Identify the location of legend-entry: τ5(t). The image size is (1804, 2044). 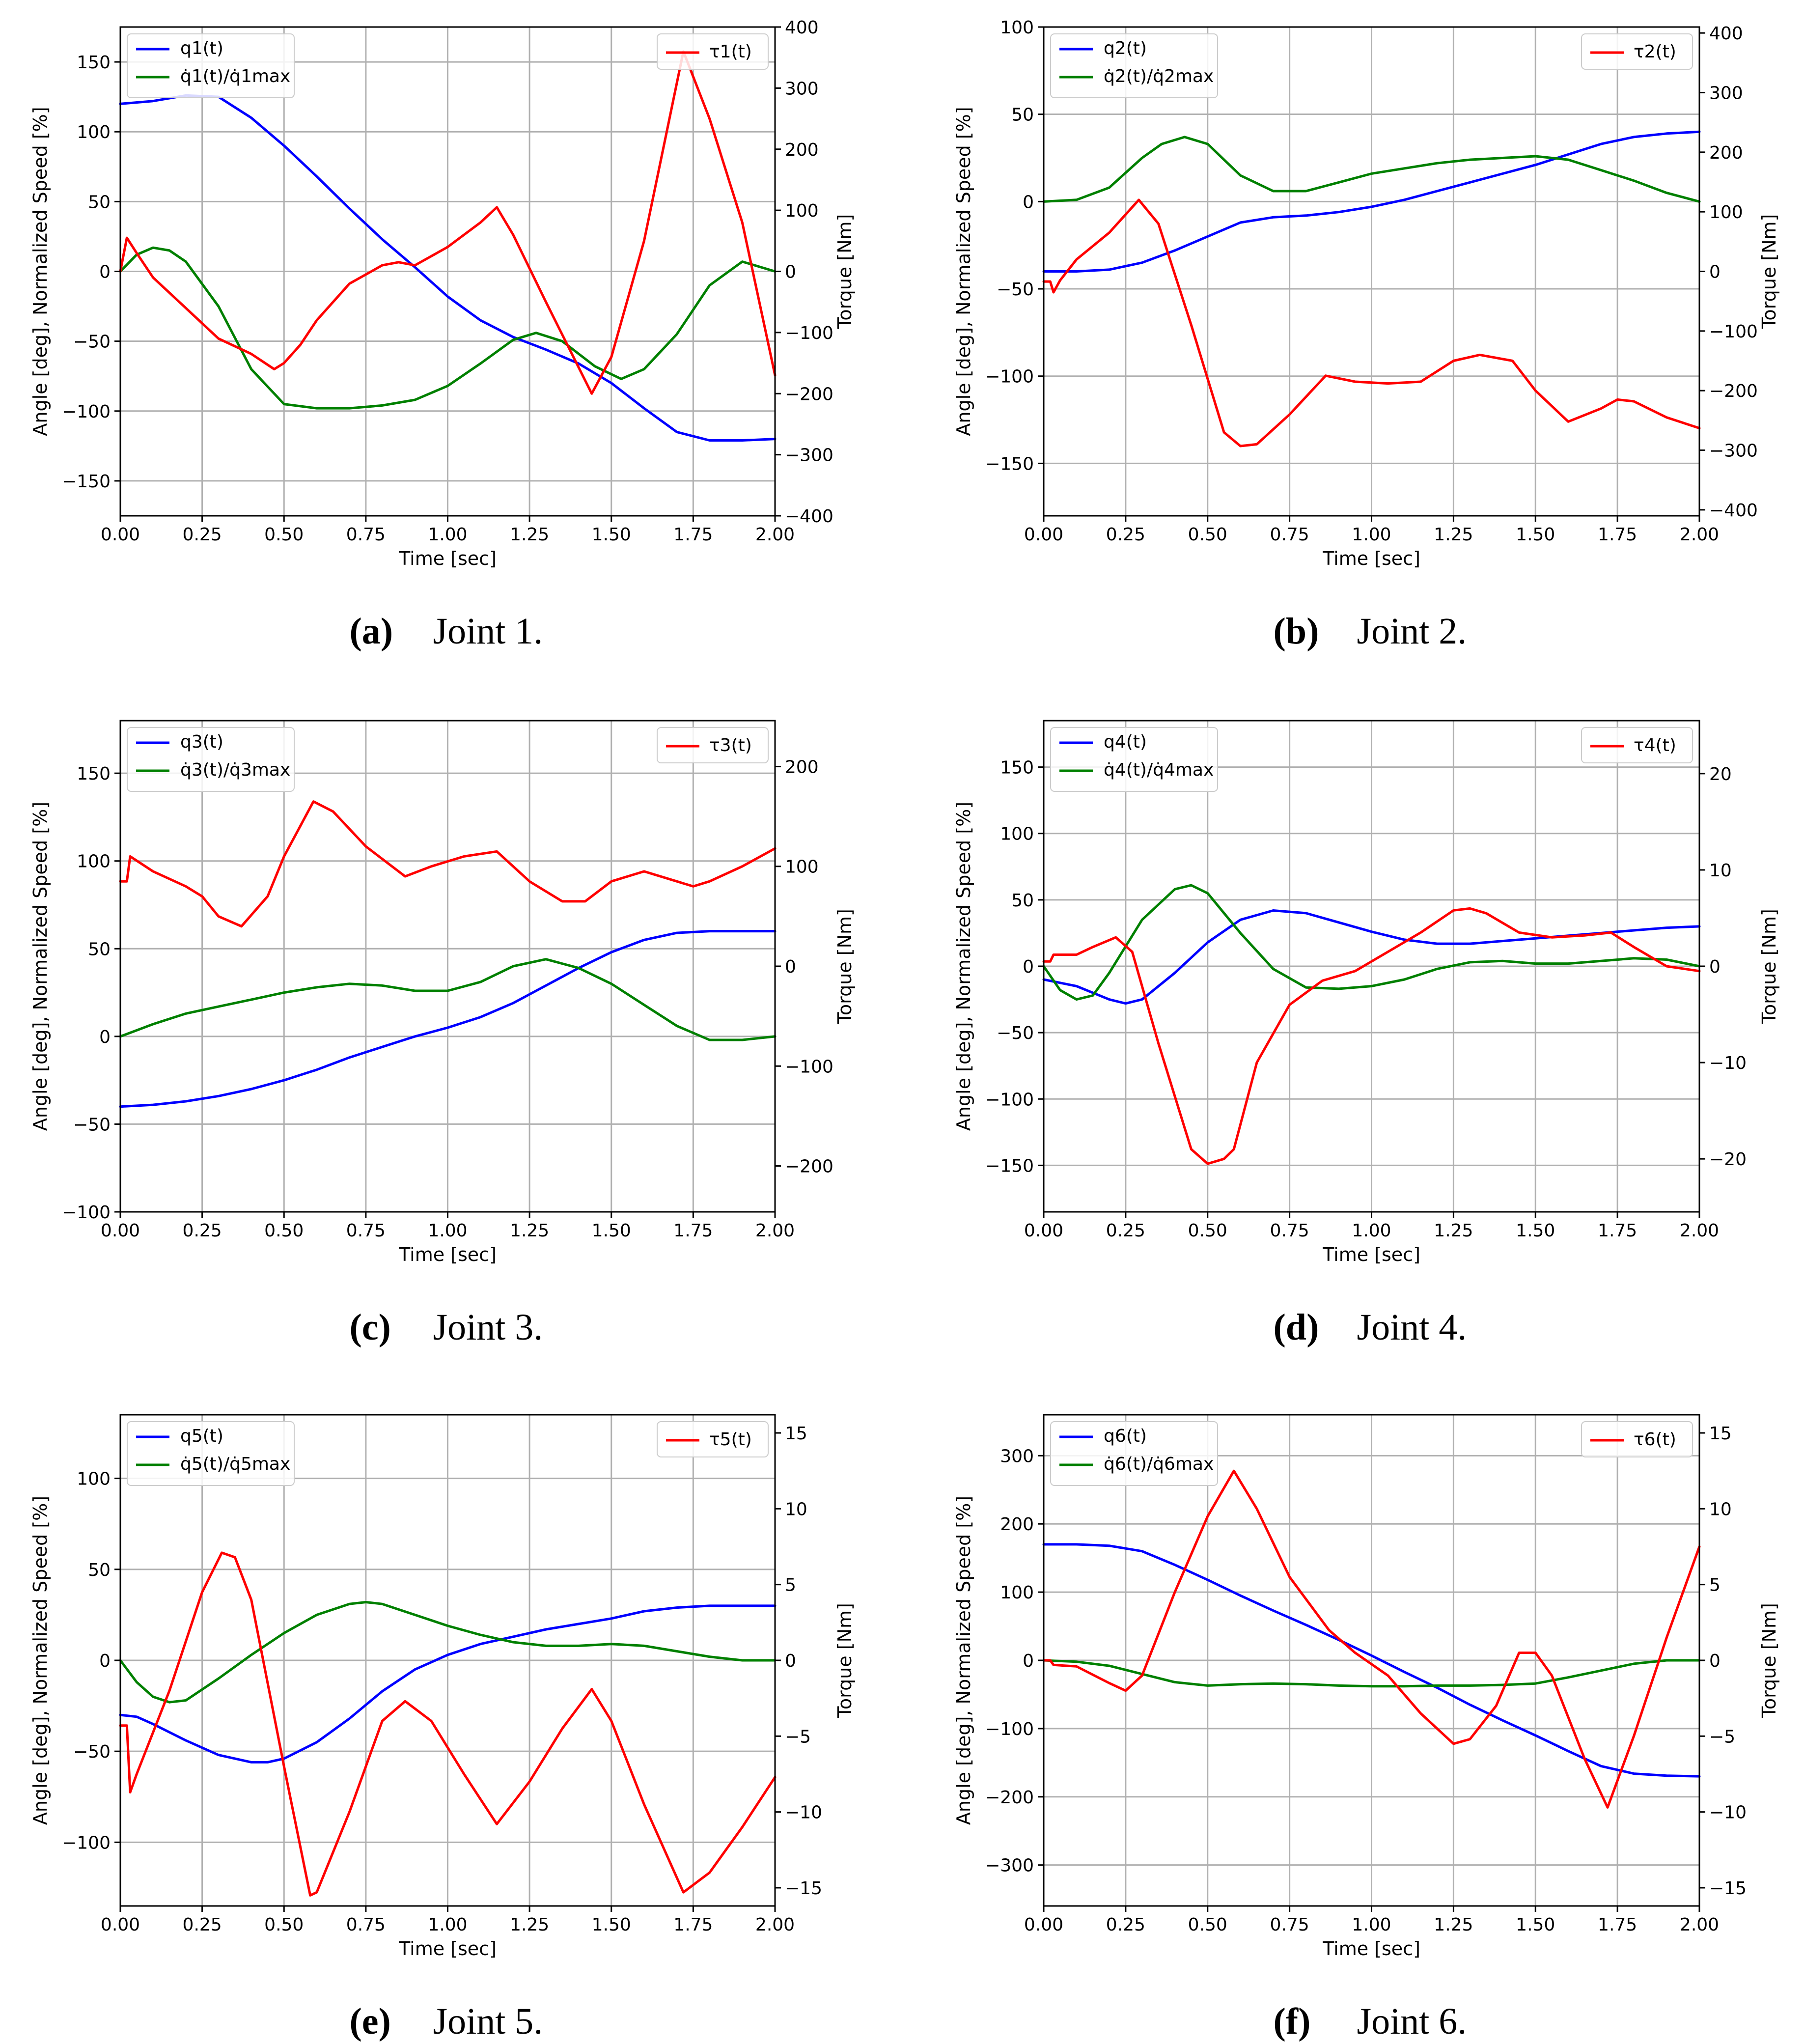
(730, 1439).